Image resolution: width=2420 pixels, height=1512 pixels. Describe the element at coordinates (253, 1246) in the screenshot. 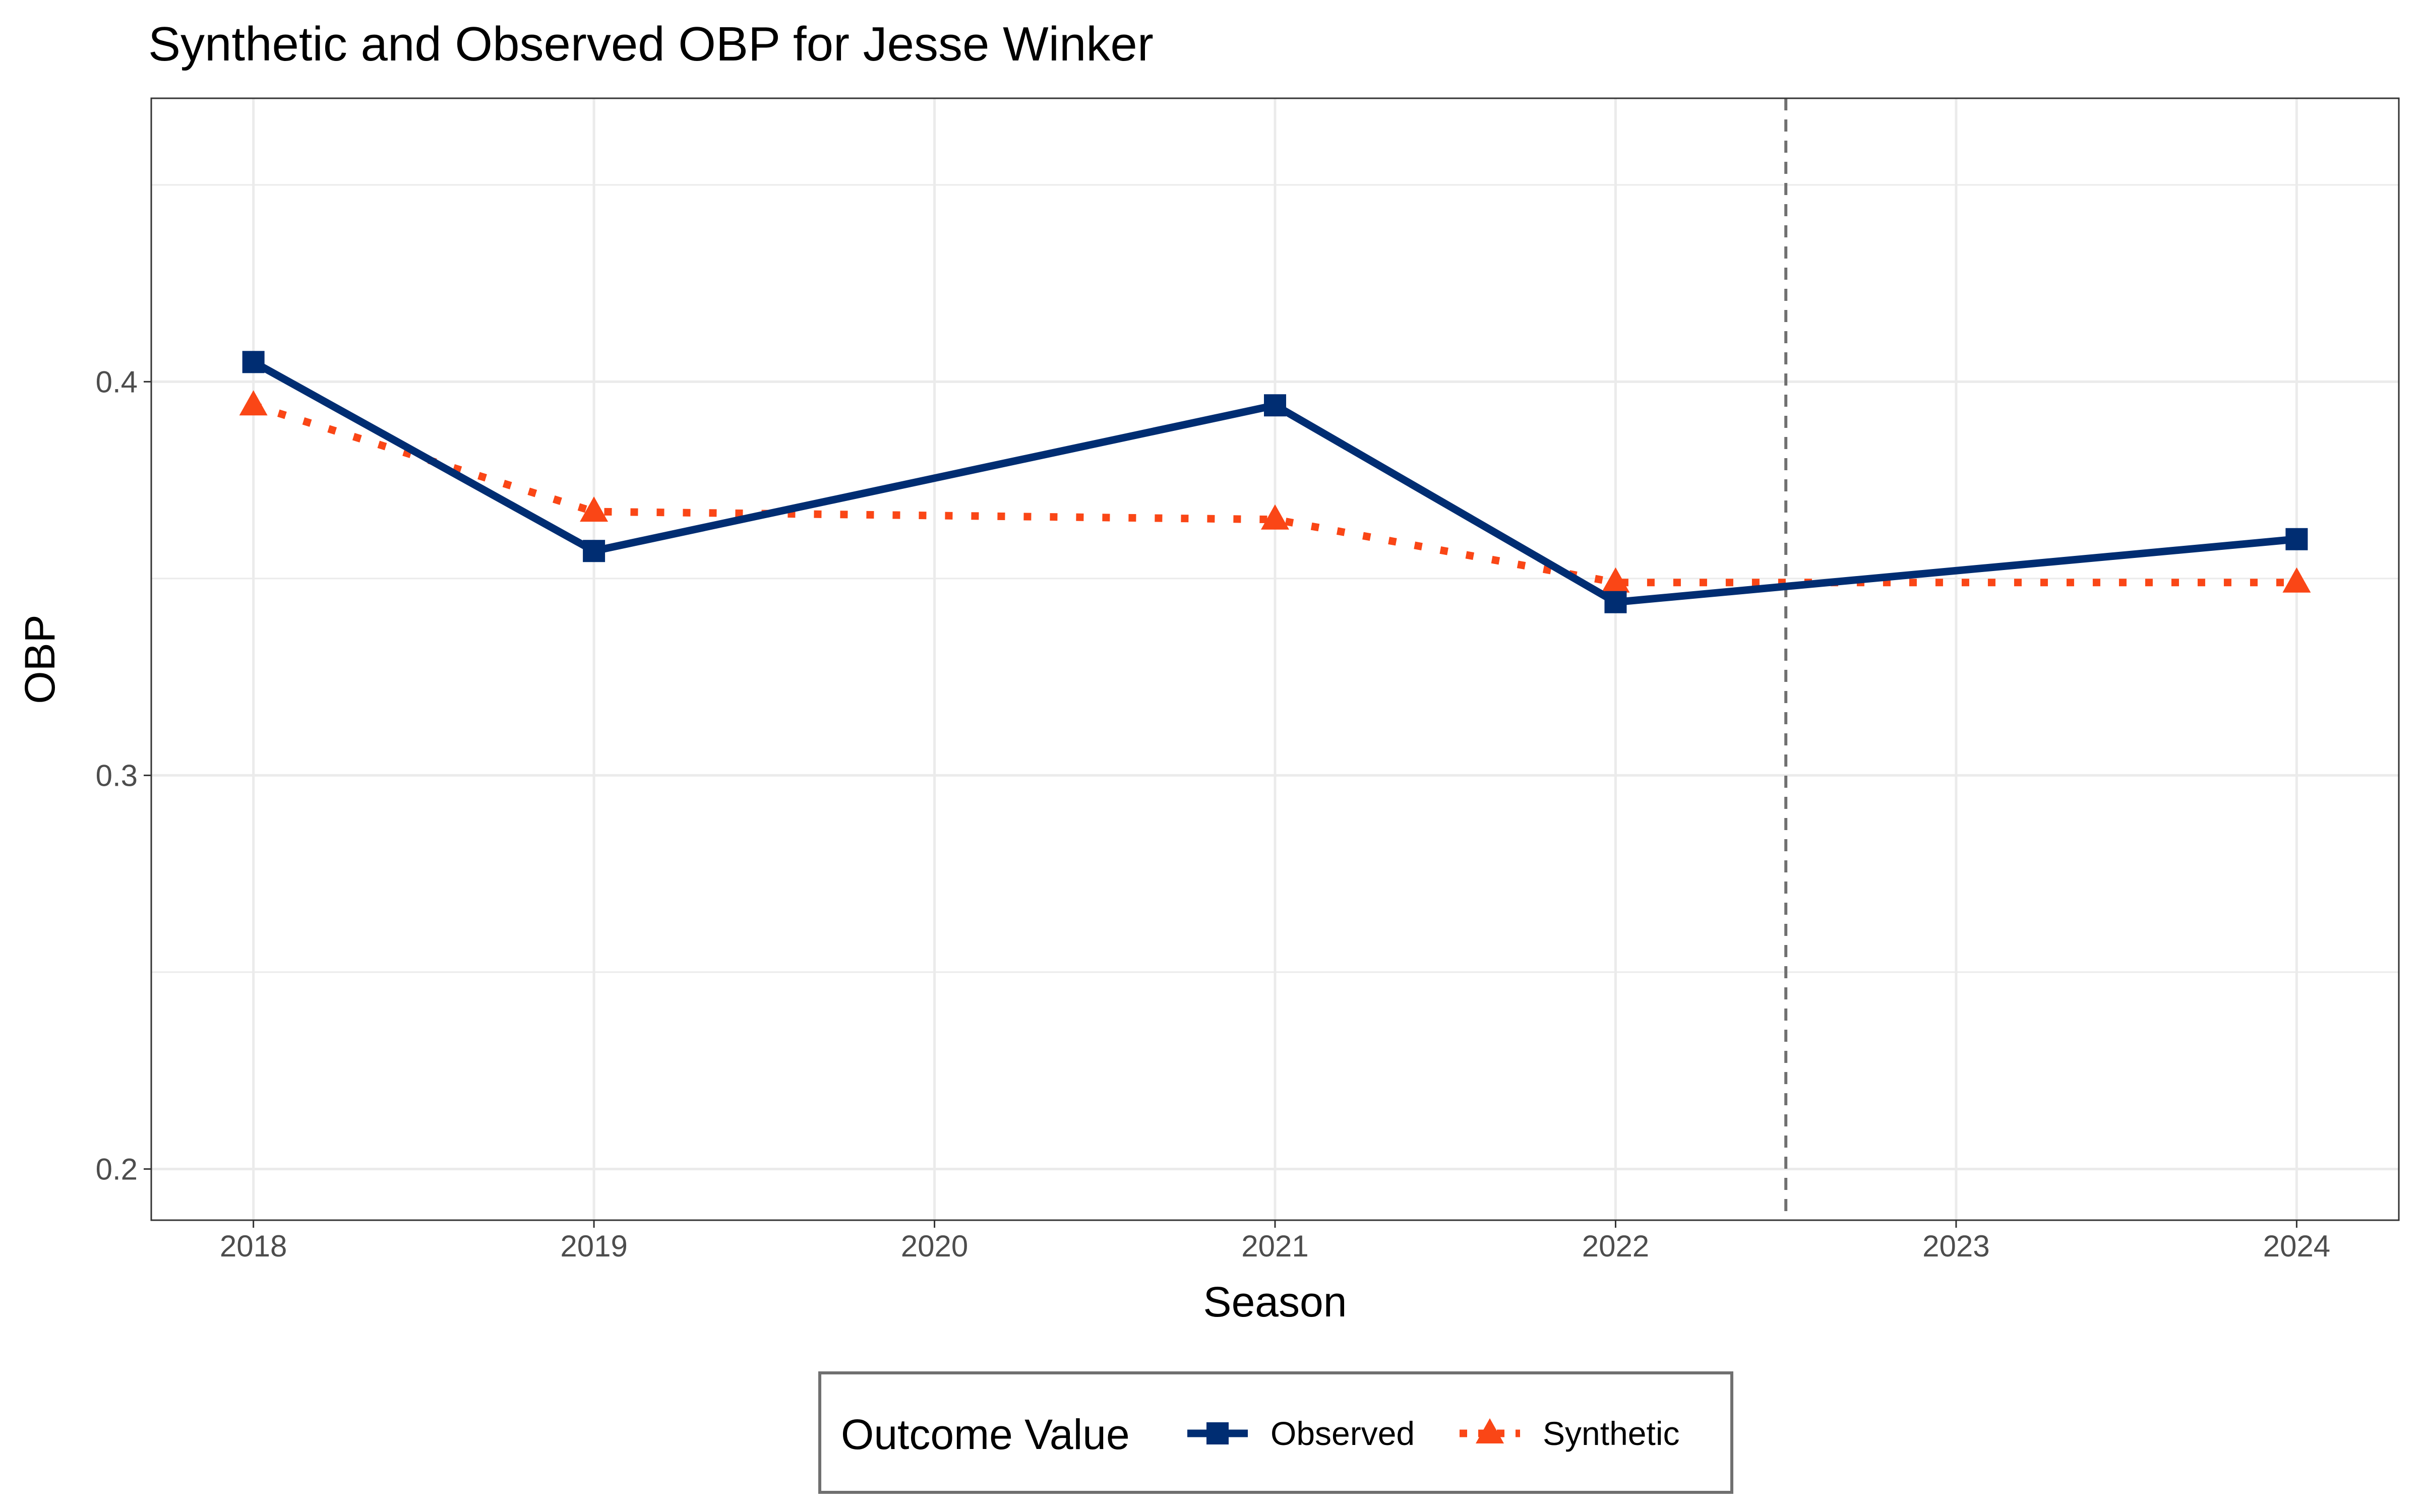

I see `x-tick-label: 2018` at that location.